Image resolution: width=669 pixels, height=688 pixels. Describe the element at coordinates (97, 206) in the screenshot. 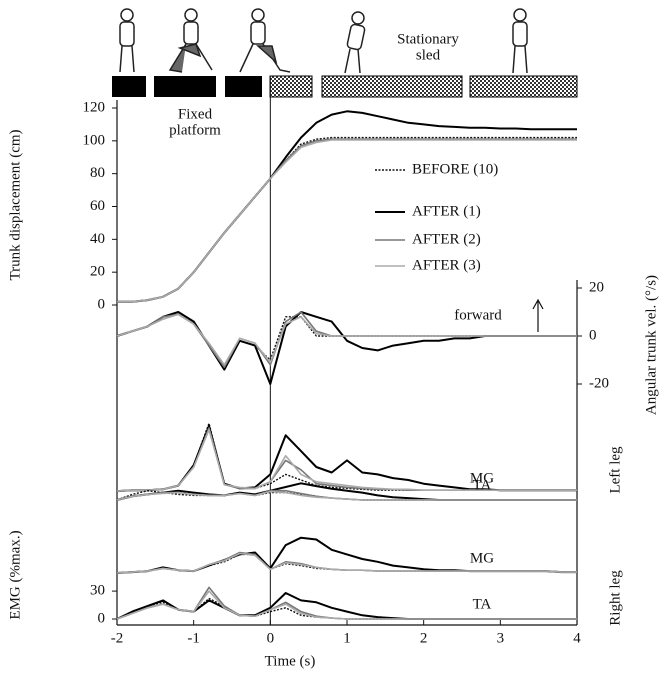

I see `y-tick-label: 60` at that location.